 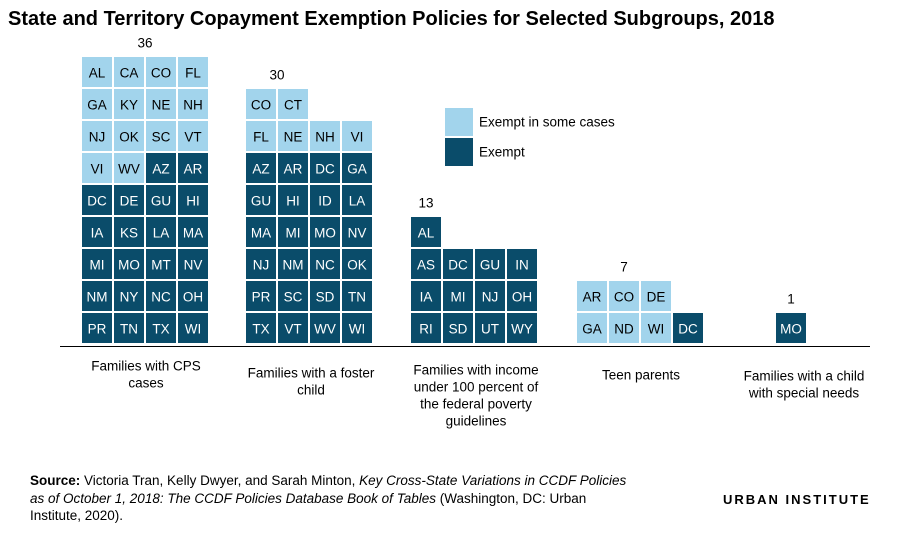 I want to click on category-label-line: guidelines, so click(x=476, y=421).